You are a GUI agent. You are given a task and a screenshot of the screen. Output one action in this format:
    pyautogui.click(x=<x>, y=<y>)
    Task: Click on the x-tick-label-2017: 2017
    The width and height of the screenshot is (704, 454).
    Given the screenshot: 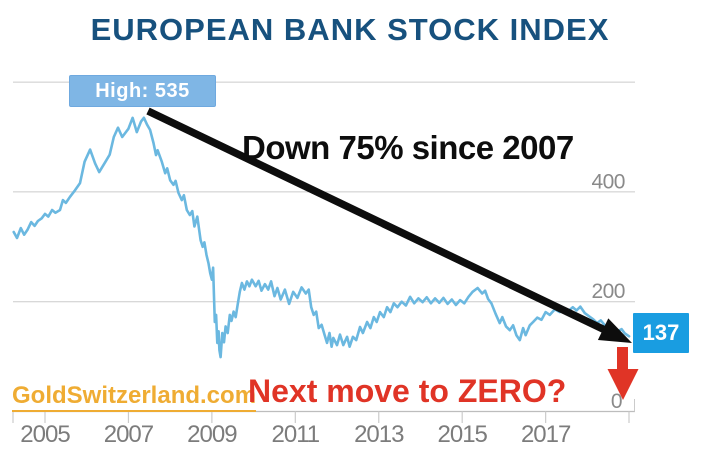 What is the action you would take?
    pyautogui.click(x=546, y=434)
    